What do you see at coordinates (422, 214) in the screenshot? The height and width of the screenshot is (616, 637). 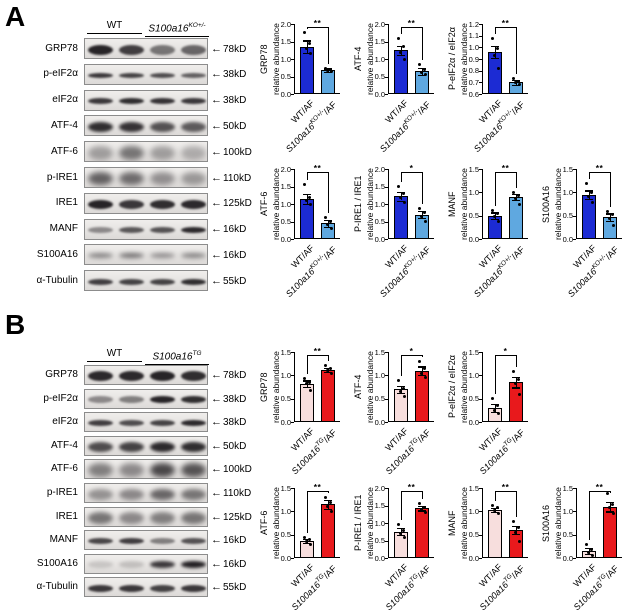 I see `error-bar` at bounding box center [422, 214].